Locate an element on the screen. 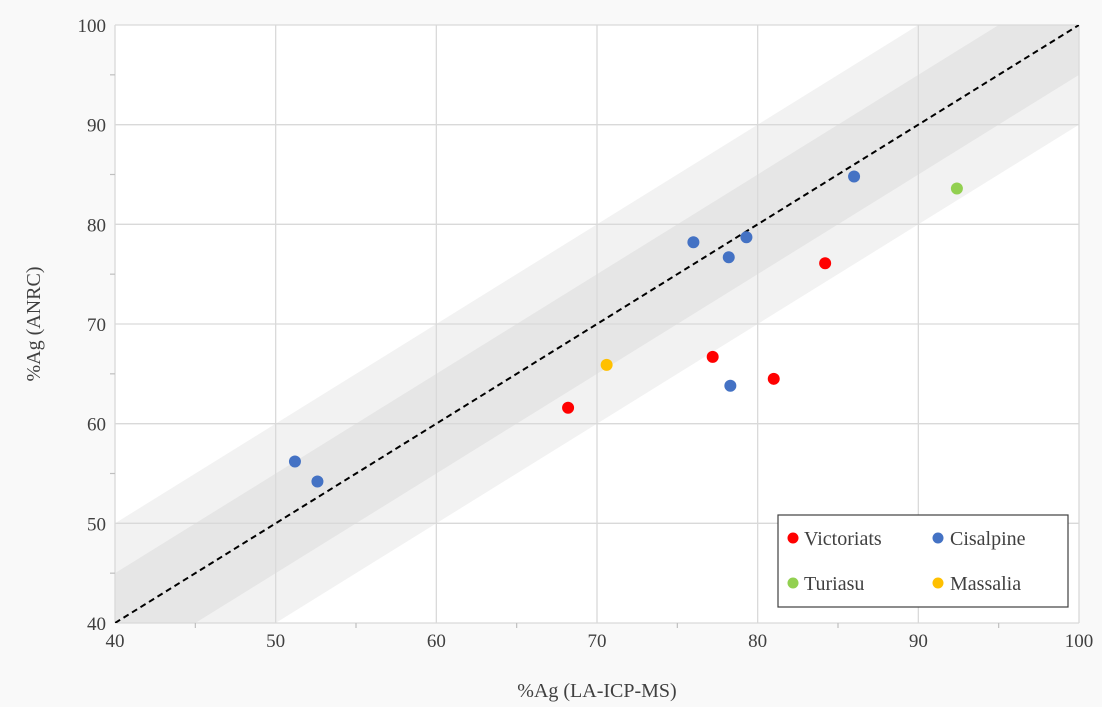 This screenshot has height=707, width=1102. legend: Victoriats Cisalpine Turiasu Massalia is located at coordinates (923, 561).